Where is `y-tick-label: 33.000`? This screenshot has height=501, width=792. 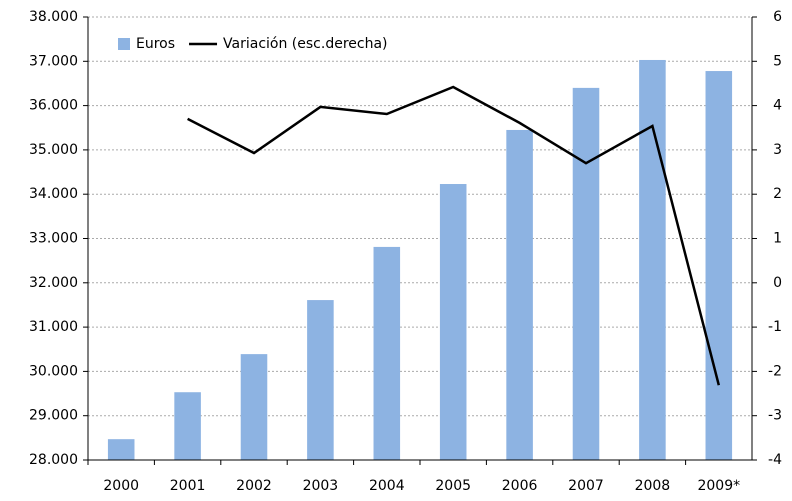
y-tick-label: 33.000 is located at coordinates (53, 239).